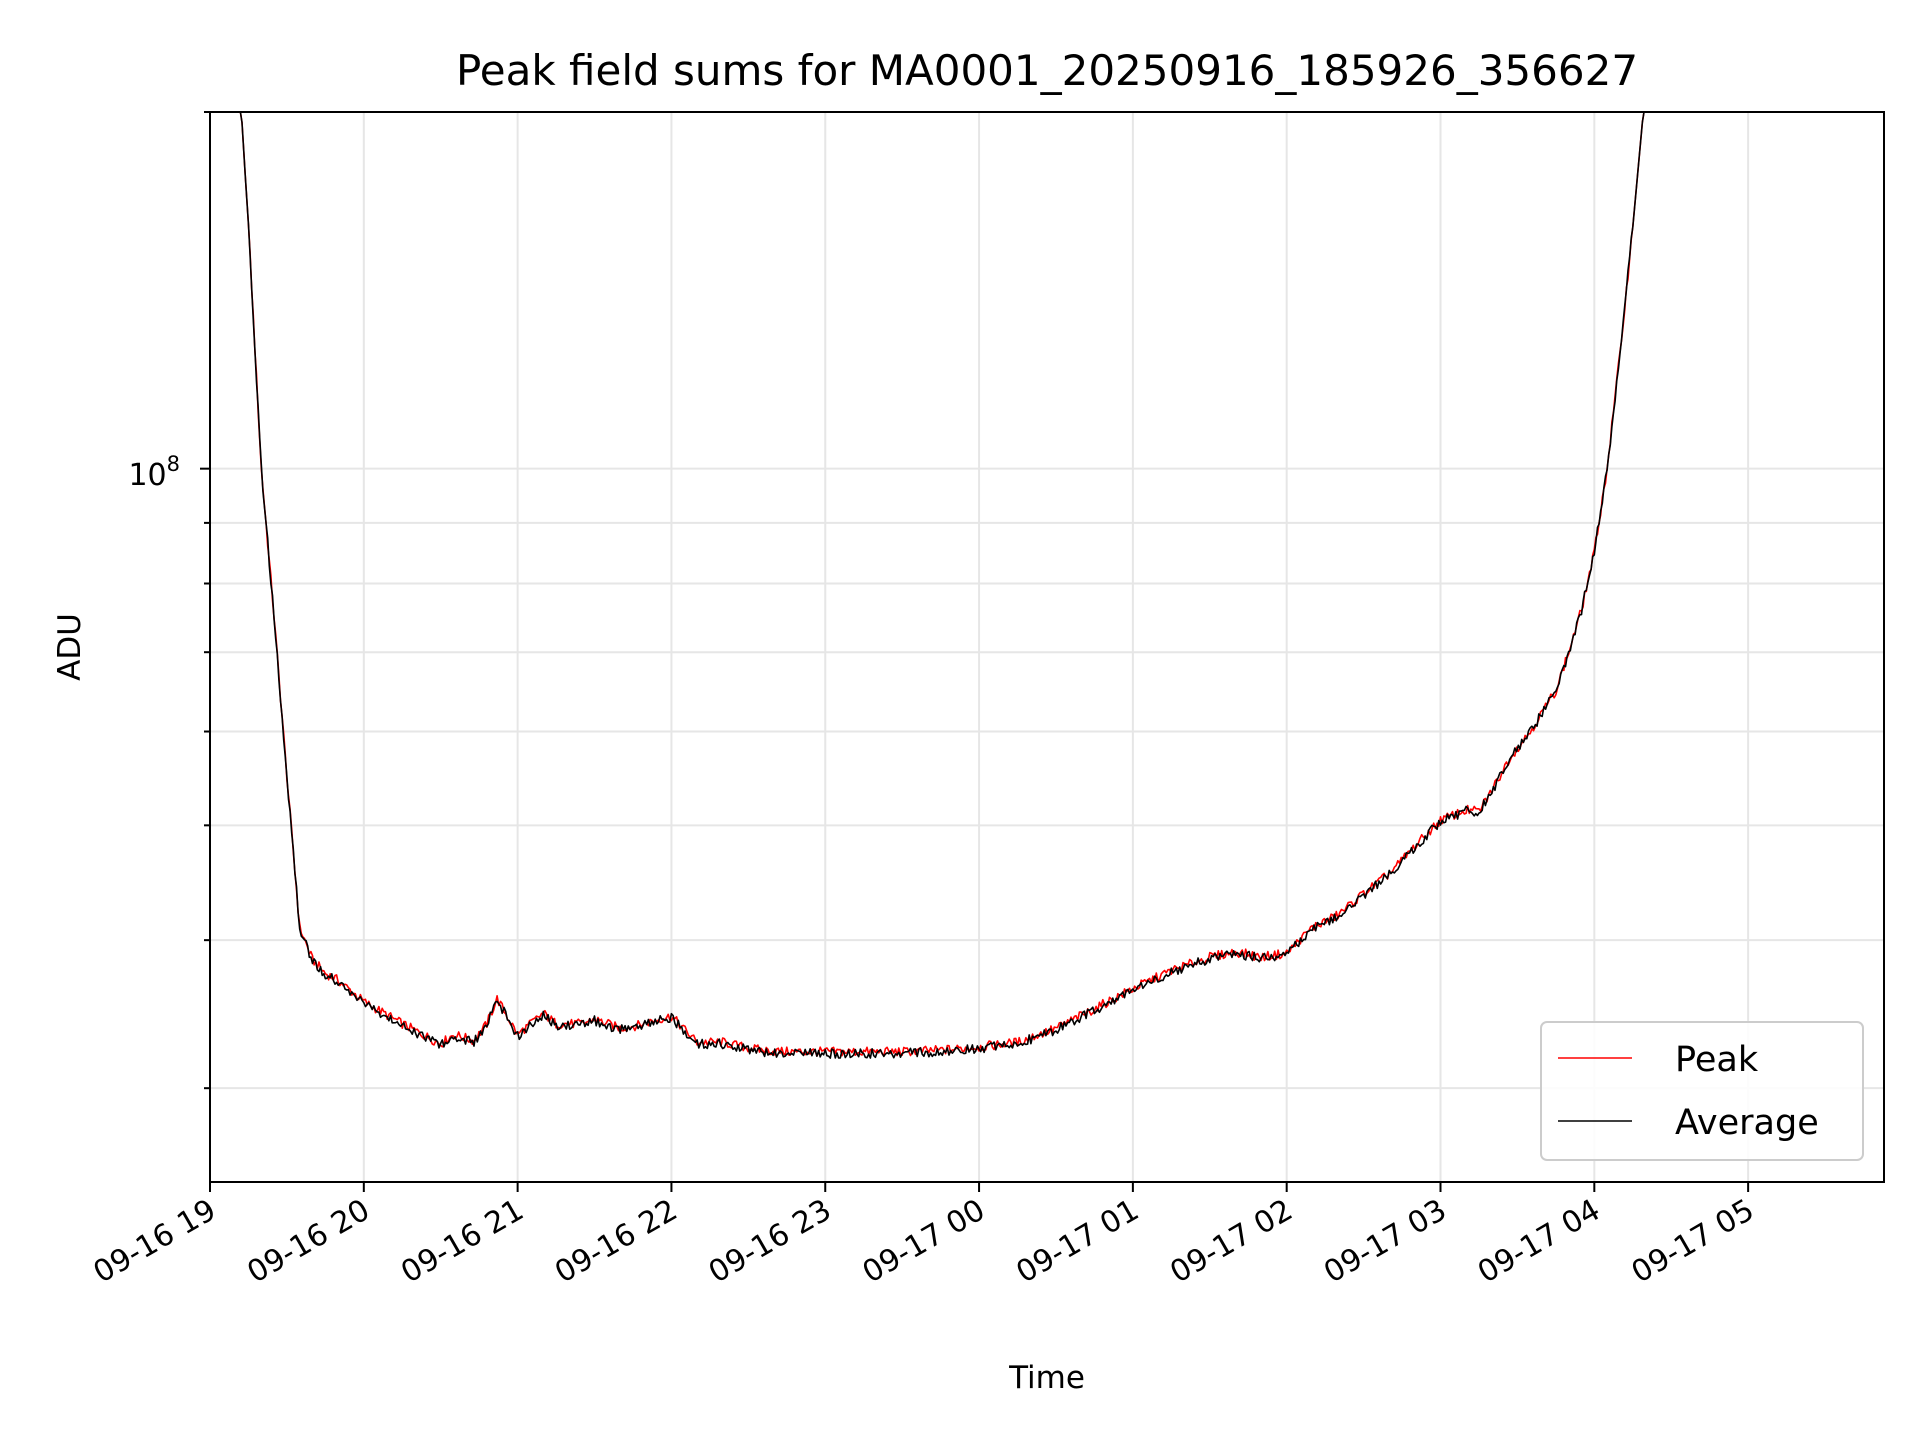  Describe the element at coordinates (70, 647) in the screenshot. I see `y-axis-title: ADU` at that location.